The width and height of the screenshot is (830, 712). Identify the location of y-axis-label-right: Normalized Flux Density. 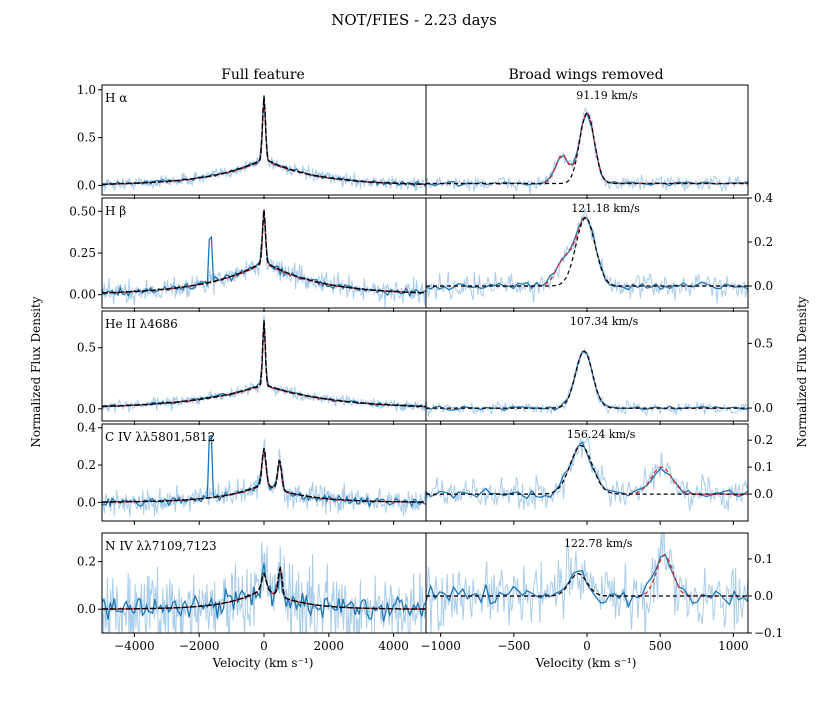
(802, 371).